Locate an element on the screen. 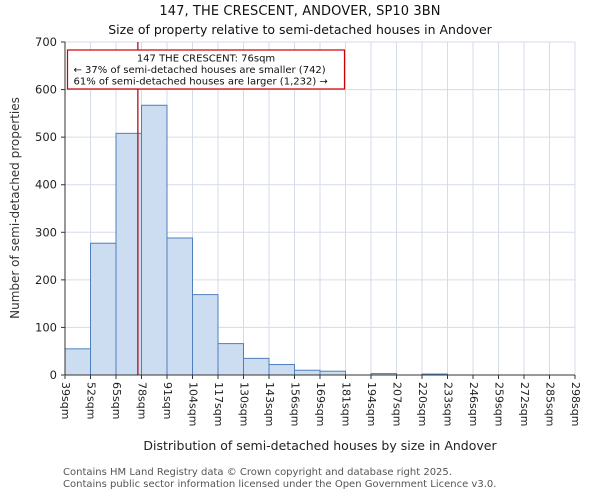  annotation-title: 147 THE CRESCENT: 76sqm is located at coordinates (206, 59).